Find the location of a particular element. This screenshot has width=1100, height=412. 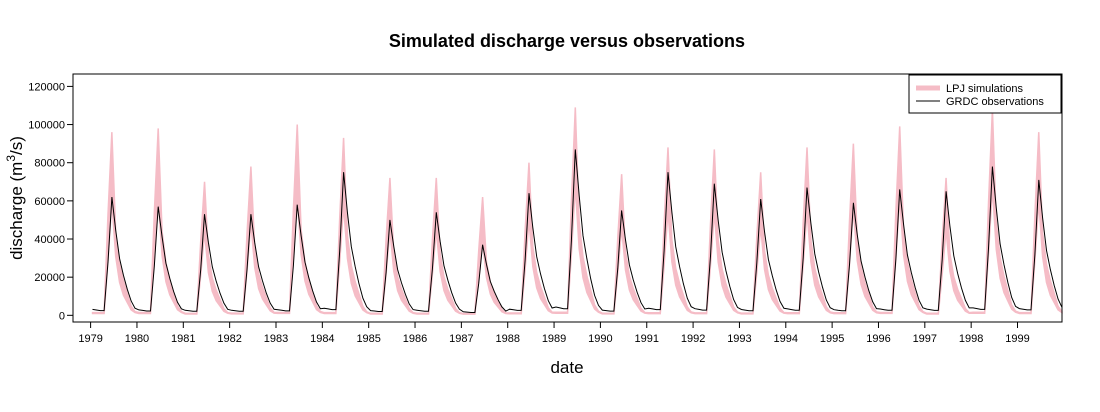

y-axis: 0 20000 40000 60000 80000 100000 120000 is located at coordinates (51, 201).